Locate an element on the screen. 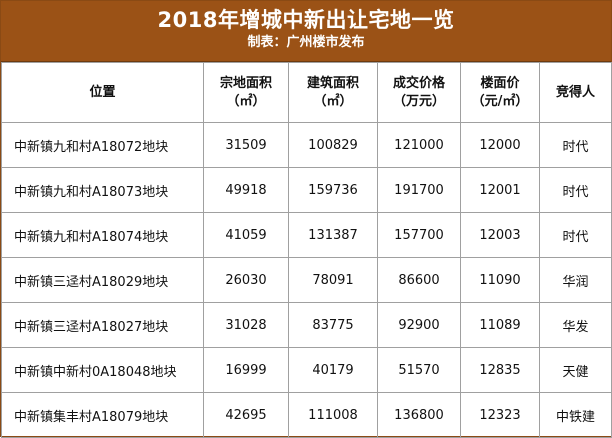  column-header-label: 建筑面积 is located at coordinates (332, 83).